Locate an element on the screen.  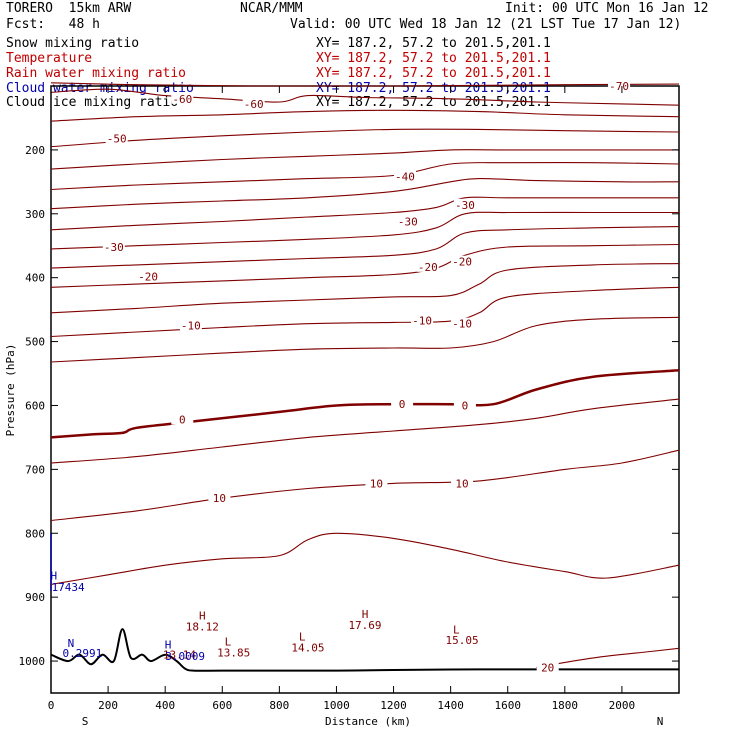
contour-line-m5 is located at coordinates (365, 339).